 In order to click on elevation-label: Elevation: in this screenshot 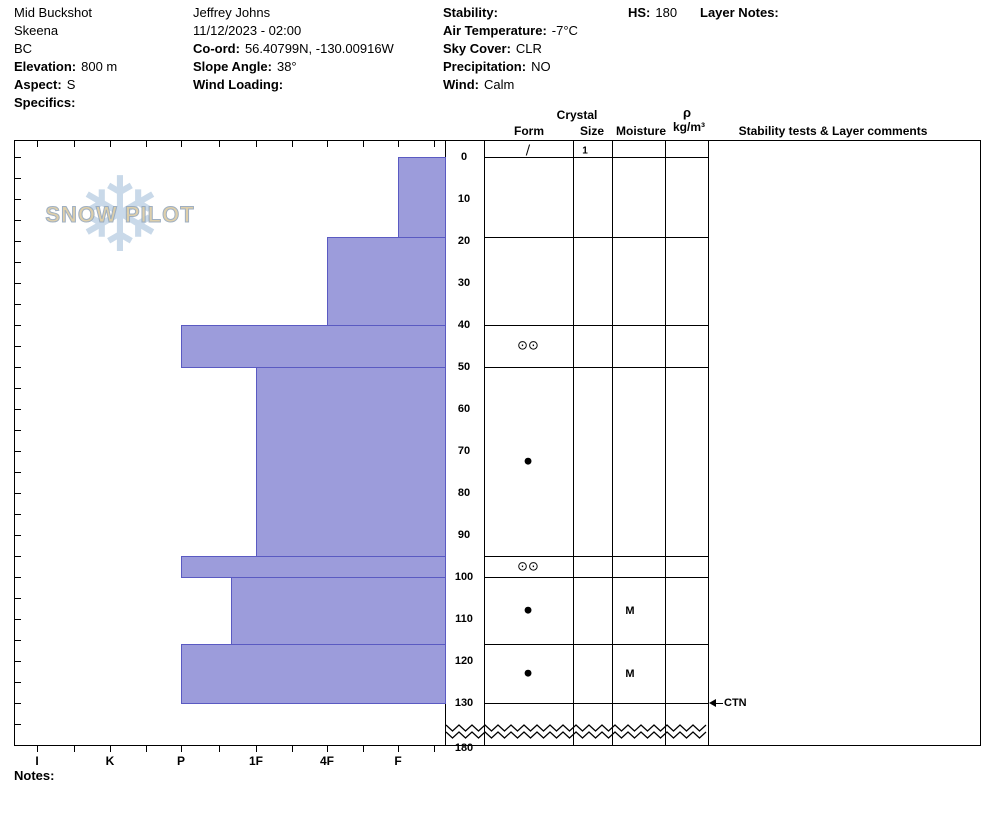, I will do `click(45, 66)`.